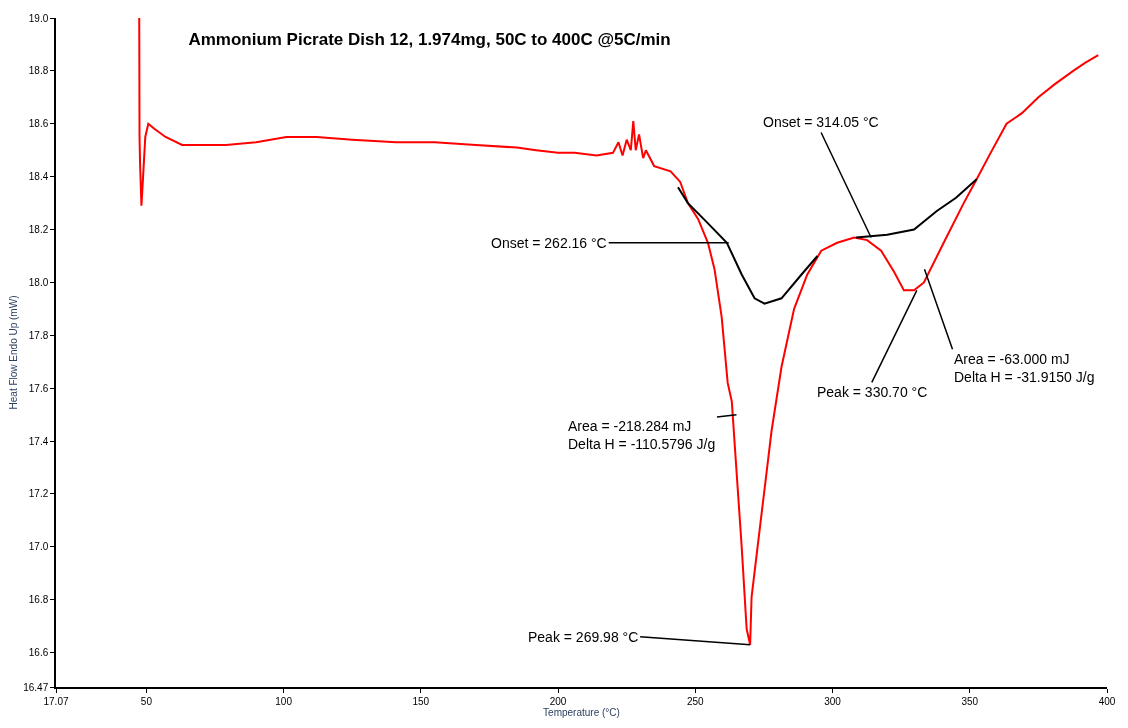 The image size is (1128, 728). I want to click on y-tick-label: 18.2, so click(38, 230).